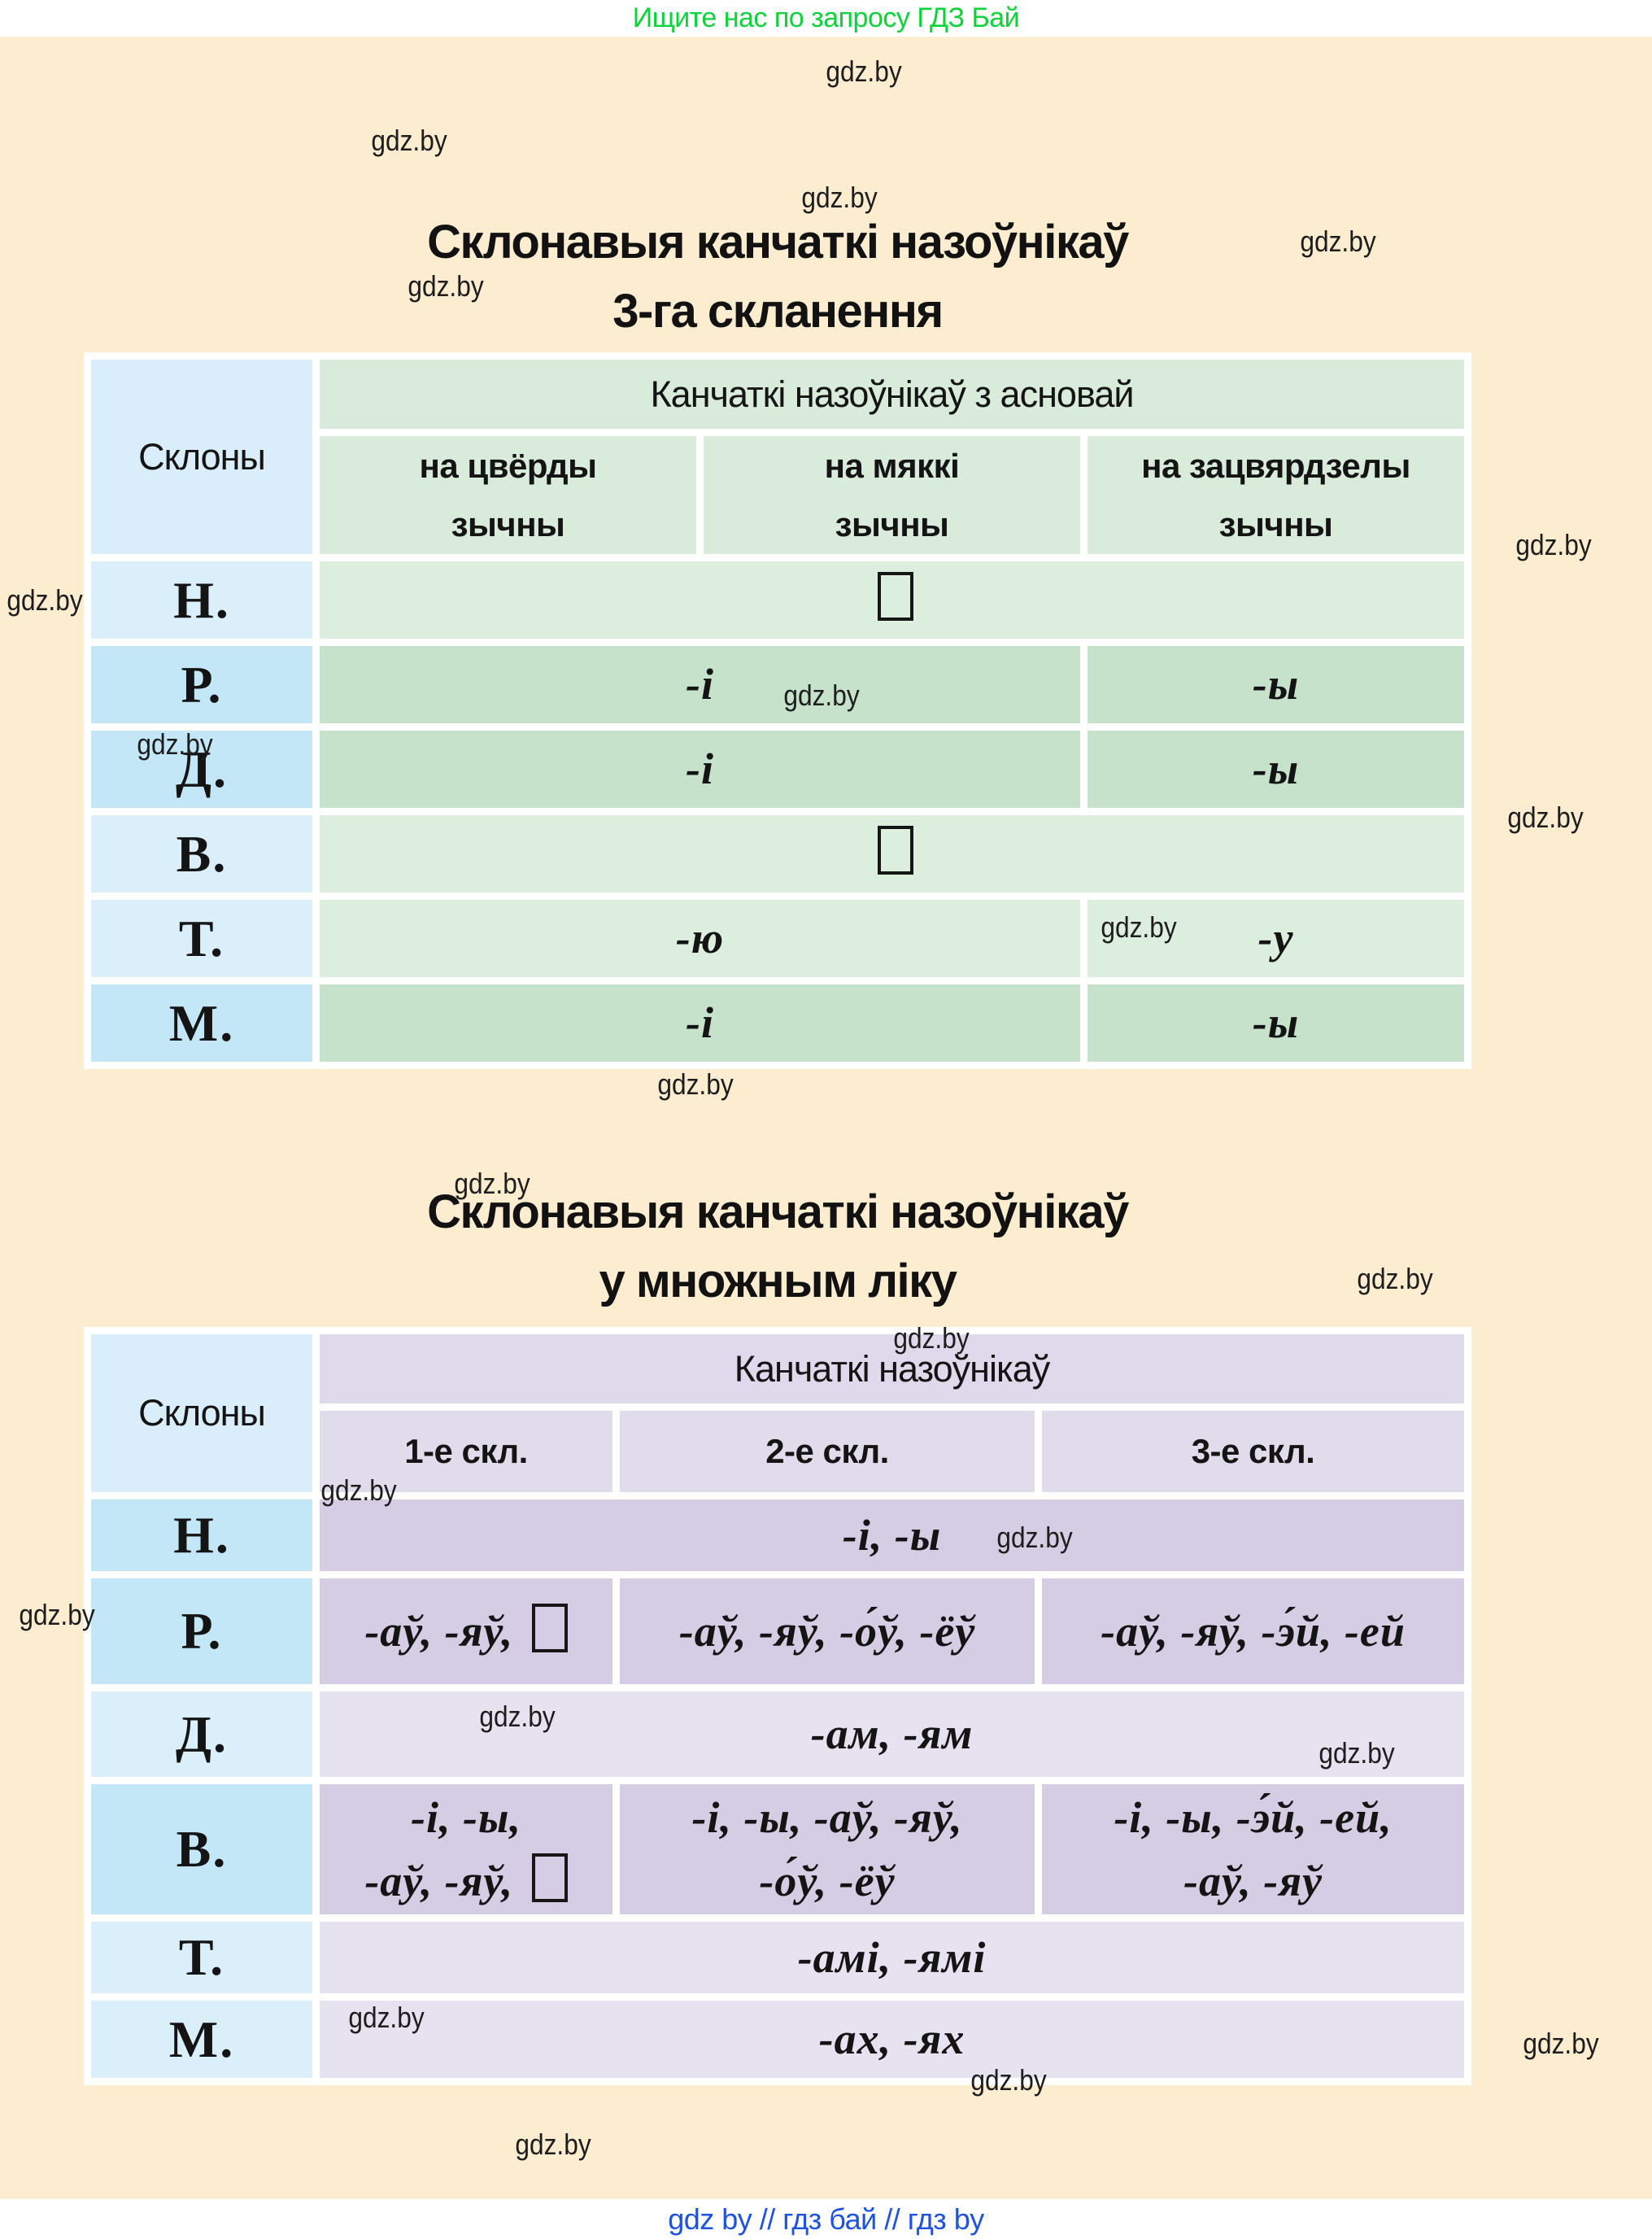 The height and width of the screenshot is (2239, 1652). I want to click on span-header-cell: Канчаткі назоўнікаў з асновай, so click(892, 394).